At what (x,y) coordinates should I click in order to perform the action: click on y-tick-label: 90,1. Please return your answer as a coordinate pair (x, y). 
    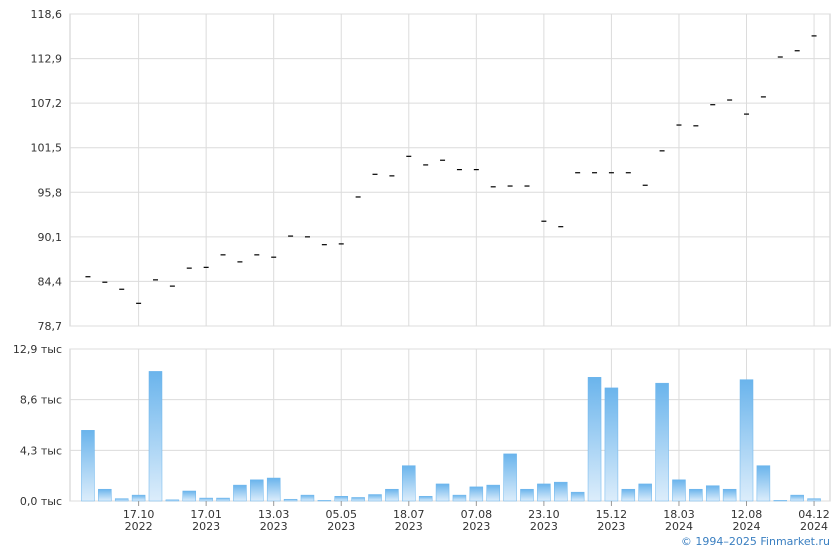
    Looking at the image, I should click on (50, 237).